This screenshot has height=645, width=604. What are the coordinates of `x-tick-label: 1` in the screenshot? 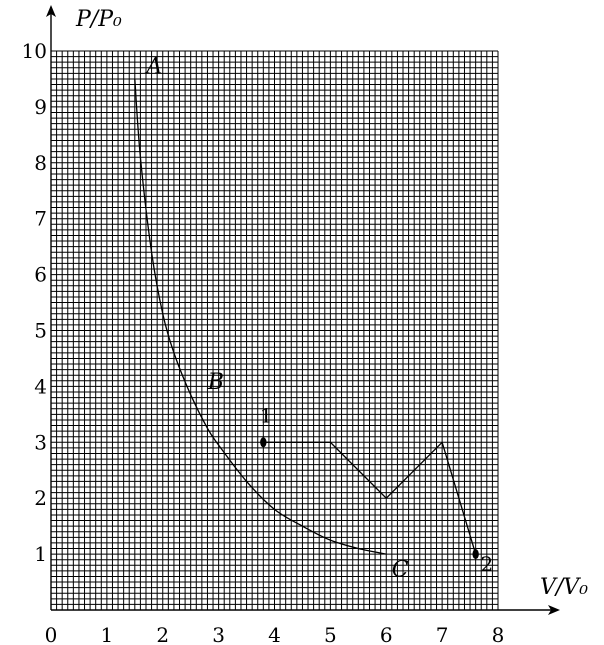 It's located at (107, 634).